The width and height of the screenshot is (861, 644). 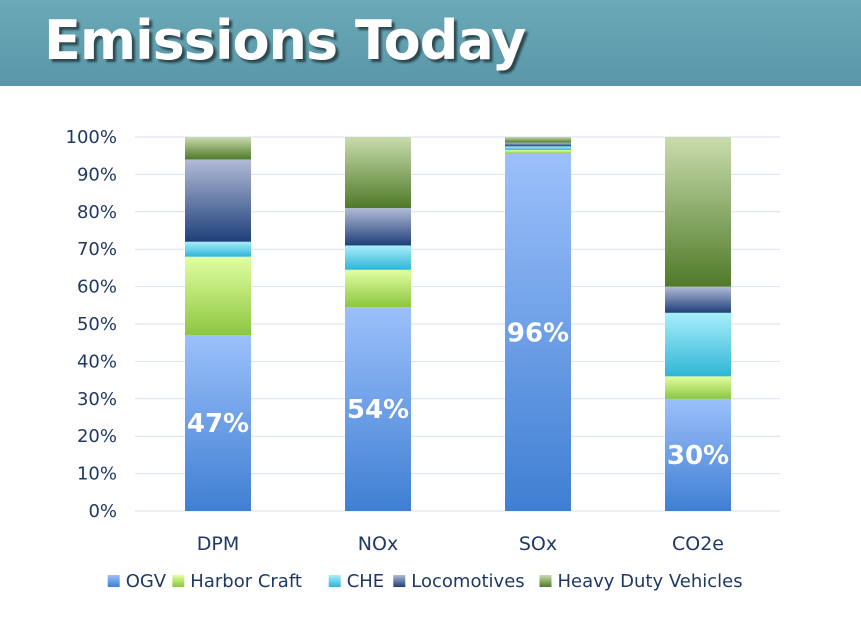 What do you see at coordinates (378, 257) in the screenshot?
I see `bar-nox-che` at bounding box center [378, 257].